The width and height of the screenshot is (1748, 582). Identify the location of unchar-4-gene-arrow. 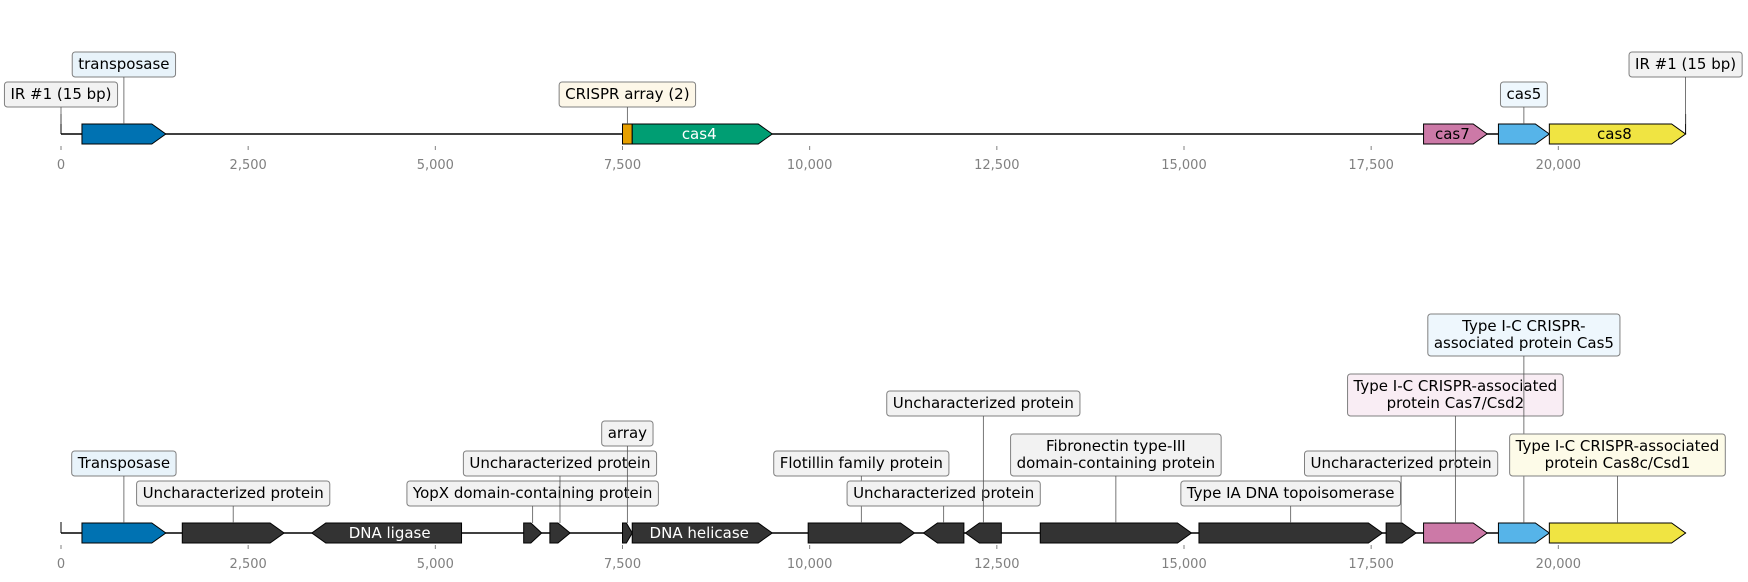
(983, 533).